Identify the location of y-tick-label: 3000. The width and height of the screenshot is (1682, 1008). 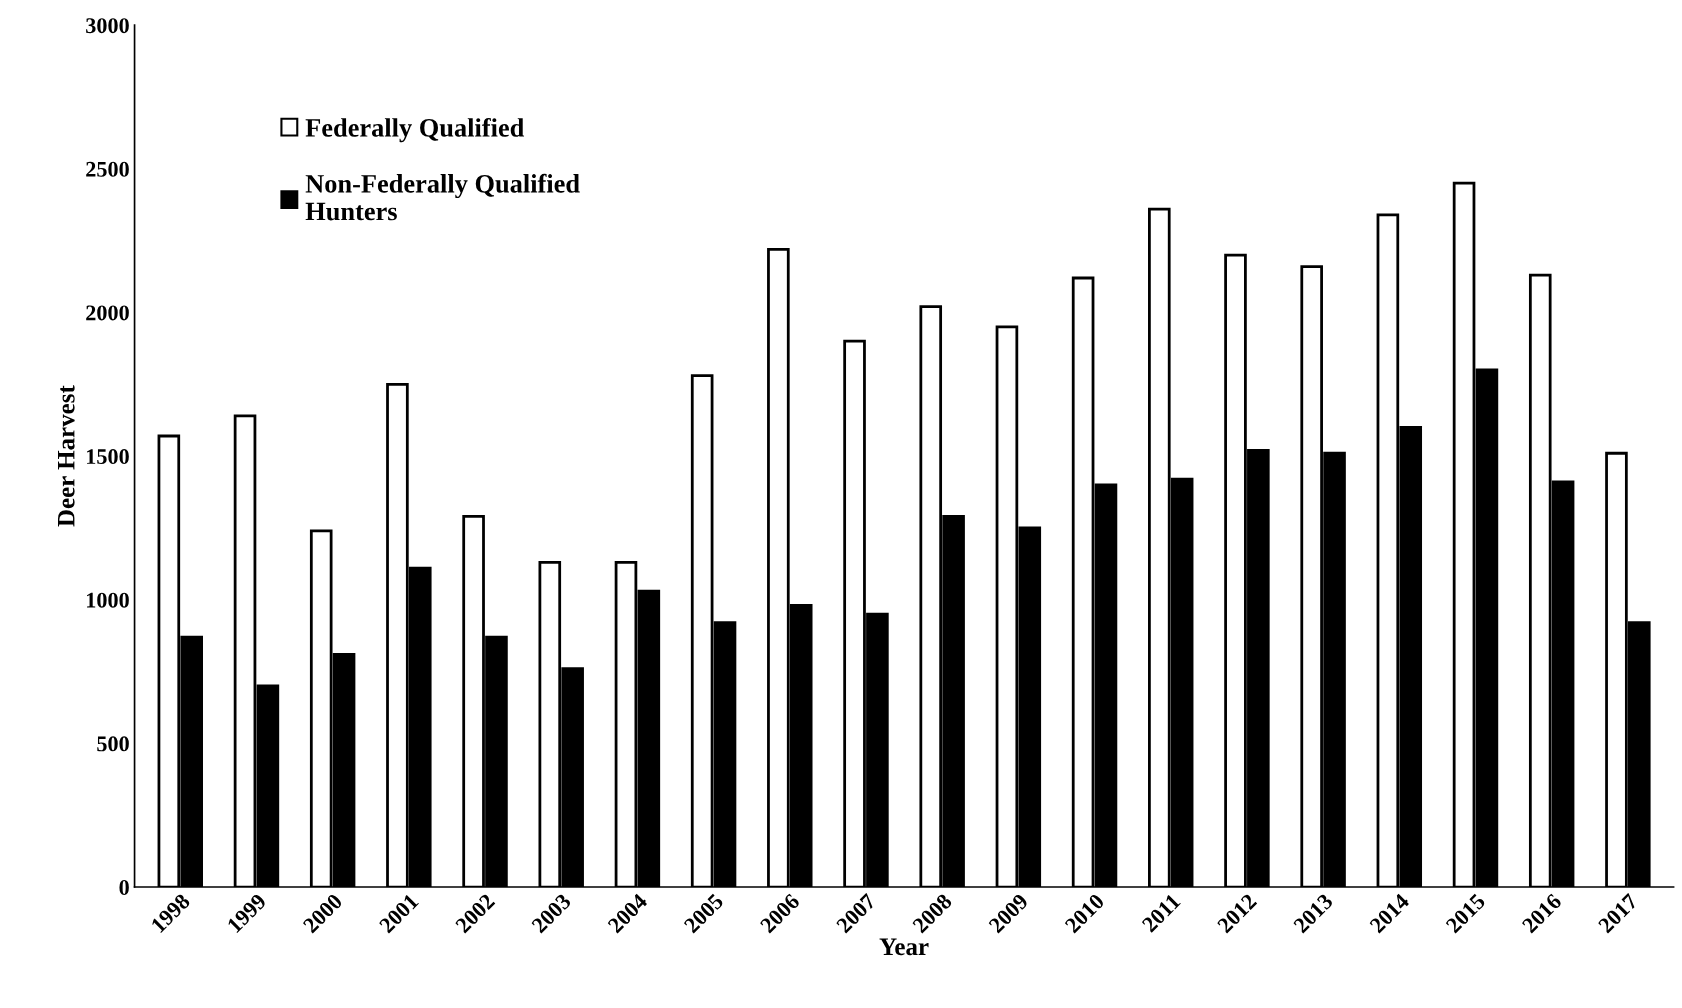
(107, 26).